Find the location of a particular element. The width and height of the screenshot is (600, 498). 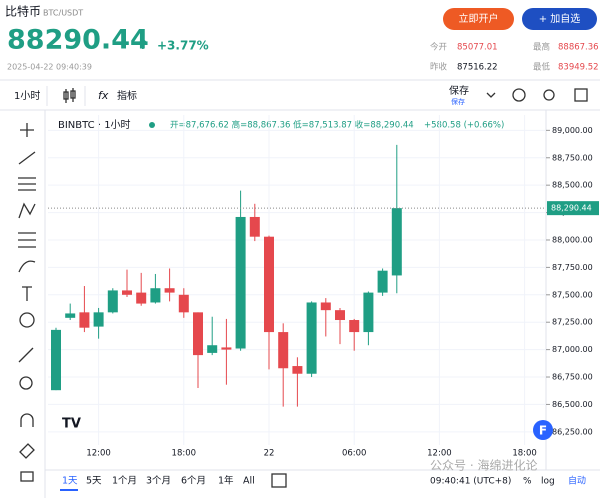

clock: 09:40:41 (UTC+8) is located at coordinates (470, 482).